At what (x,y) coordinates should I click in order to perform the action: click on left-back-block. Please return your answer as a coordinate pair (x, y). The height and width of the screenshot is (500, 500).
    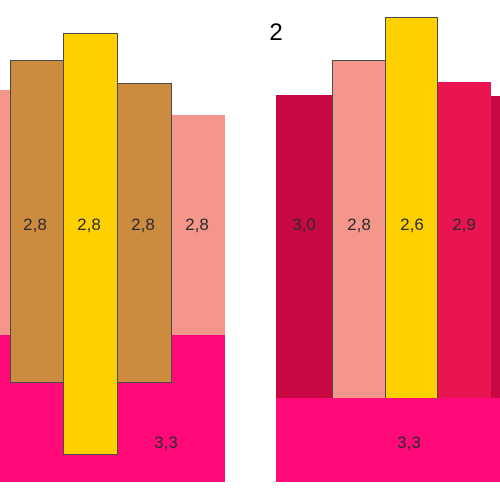
    Looking at the image, I should click on (5, 224).